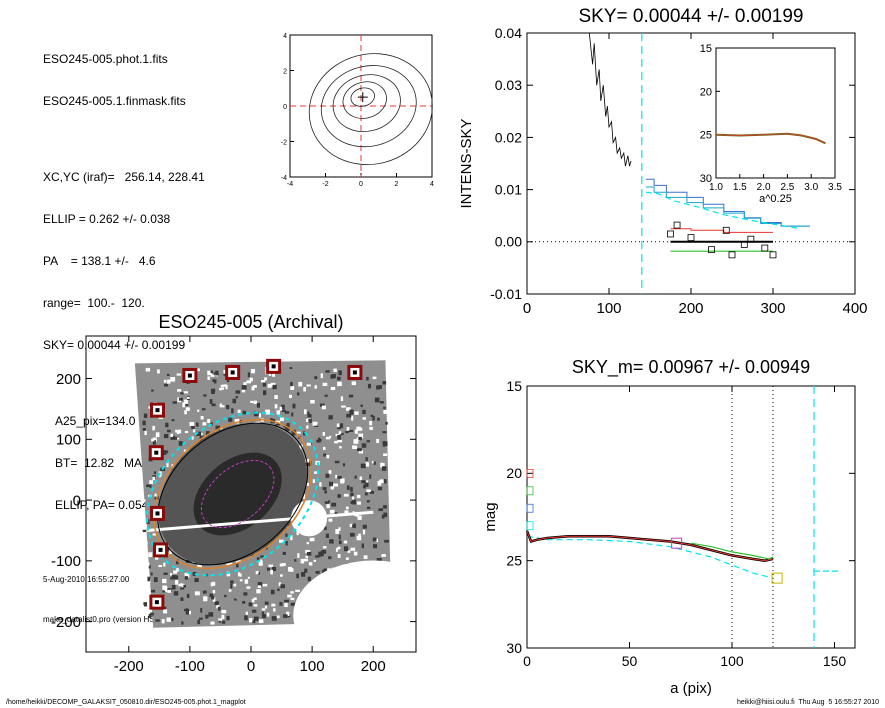 Image resolution: width=885 pixels, height=708 pixels. I want to click on masked-region, so click(354, 606).